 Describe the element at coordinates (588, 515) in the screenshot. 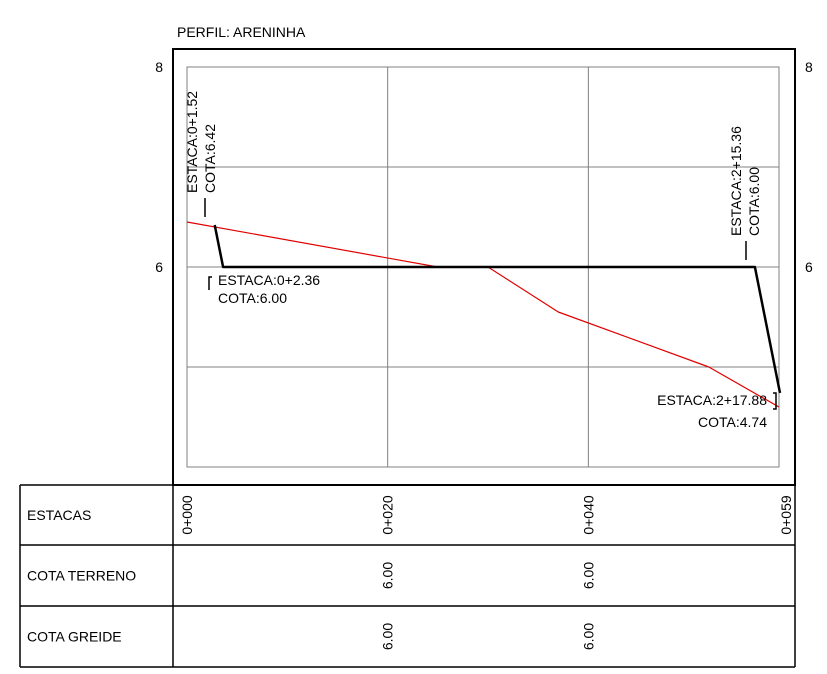

I see `table-cell: 0+040` at that location.